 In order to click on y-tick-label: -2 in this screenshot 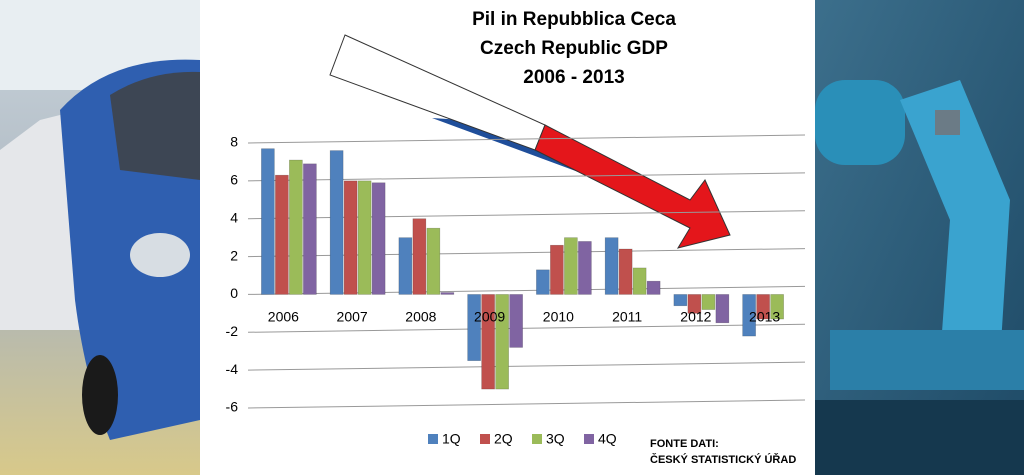, I will do `click(232, 331)`.